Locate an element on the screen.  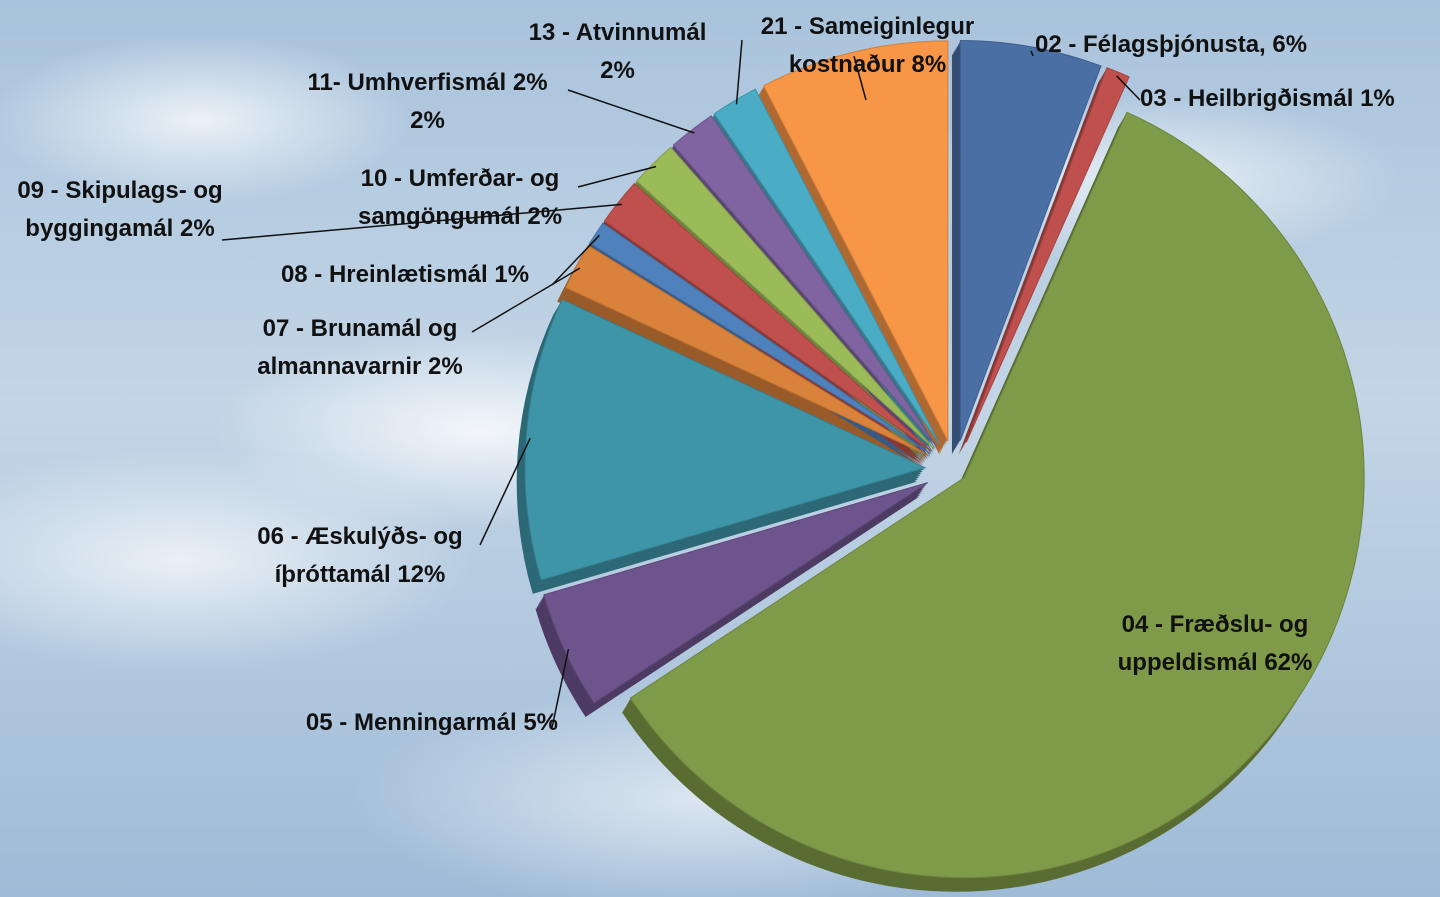
category-label: 07 - Brunamál og almannavarnir is located at coordinates (357, 347).